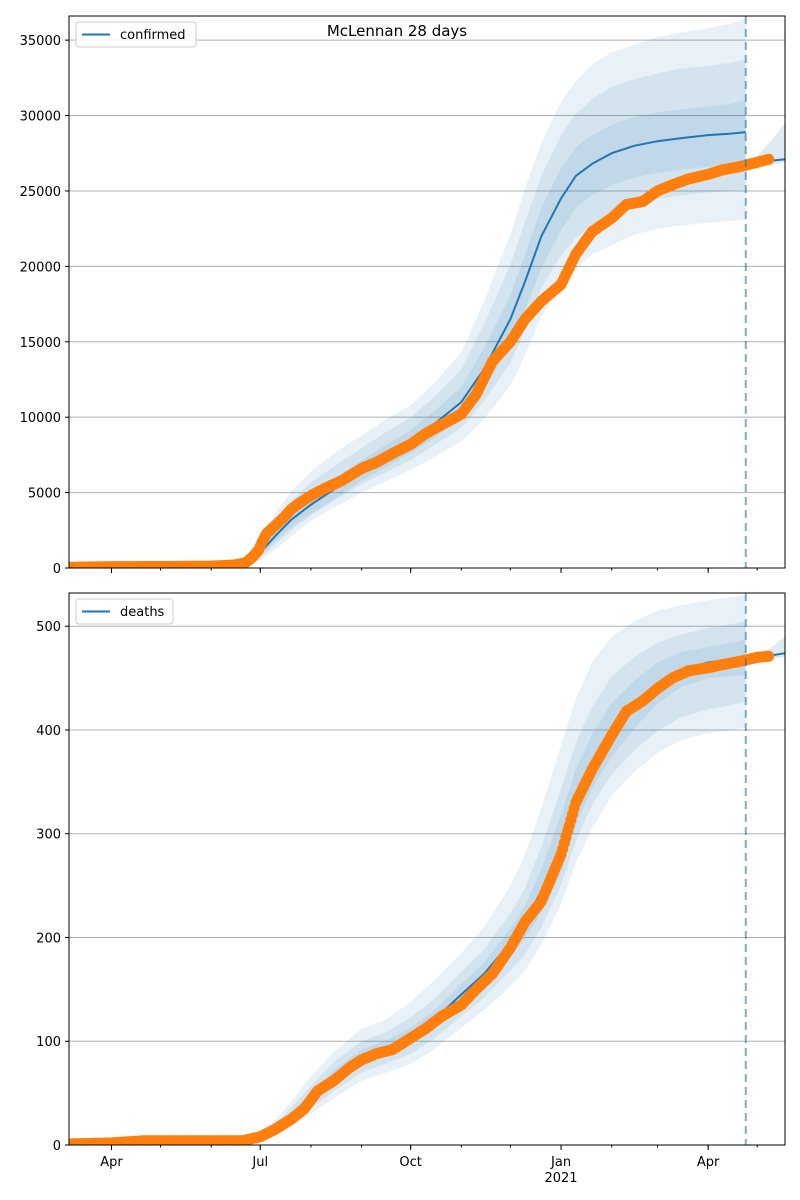 This screenshot has width=800, height=1200. Describe the element at coordinates (44, 494) in the screenshot. I see `y-tick-label: 5000` at that location.